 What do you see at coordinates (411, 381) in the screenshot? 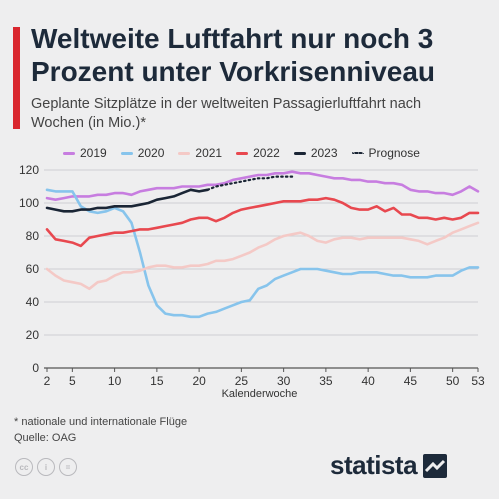
I see `x-tick-label: 45` at bounding box center [411, 381].